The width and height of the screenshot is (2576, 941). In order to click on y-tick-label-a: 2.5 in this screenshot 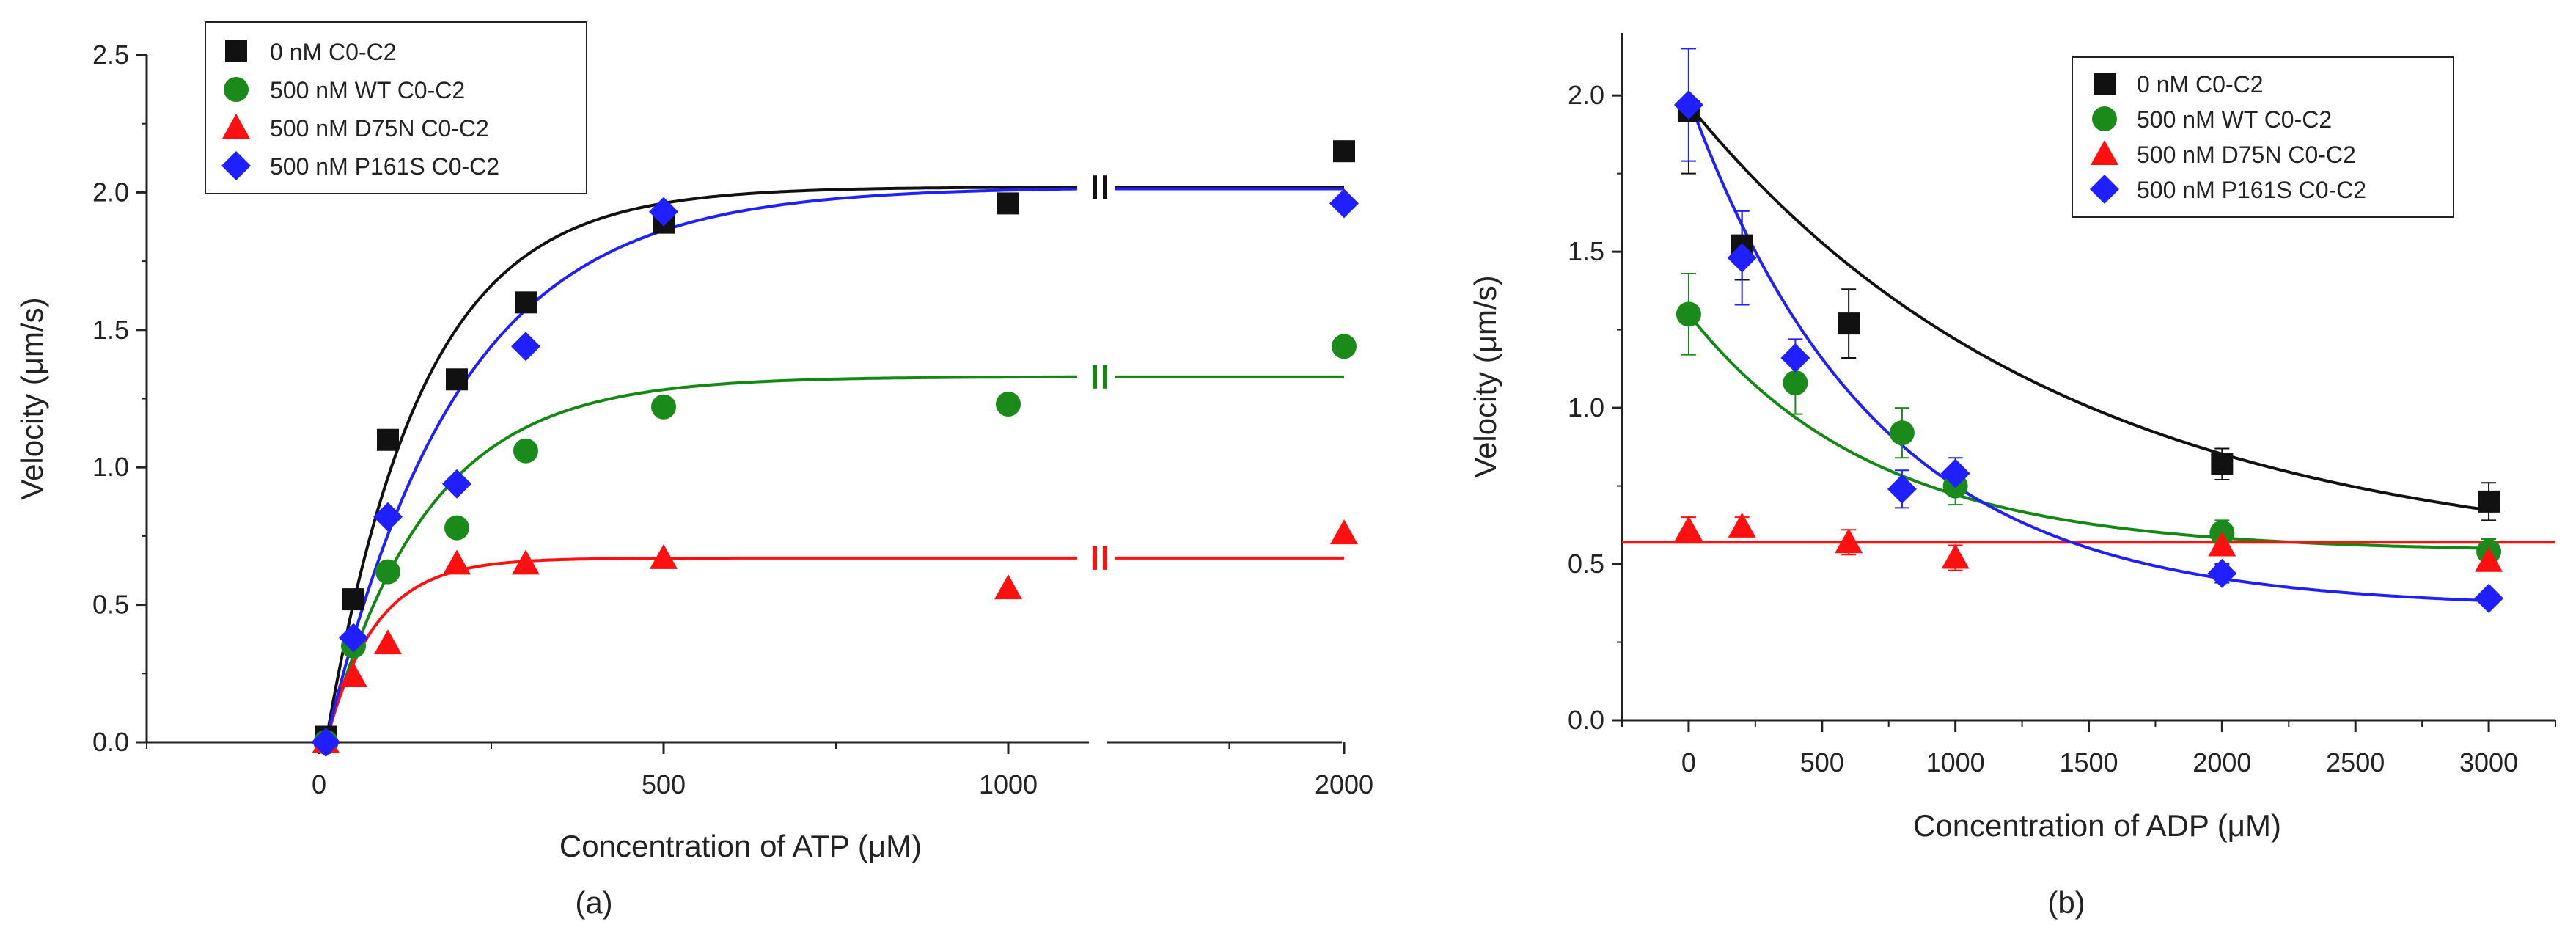, I will do `click(111, 55)`.